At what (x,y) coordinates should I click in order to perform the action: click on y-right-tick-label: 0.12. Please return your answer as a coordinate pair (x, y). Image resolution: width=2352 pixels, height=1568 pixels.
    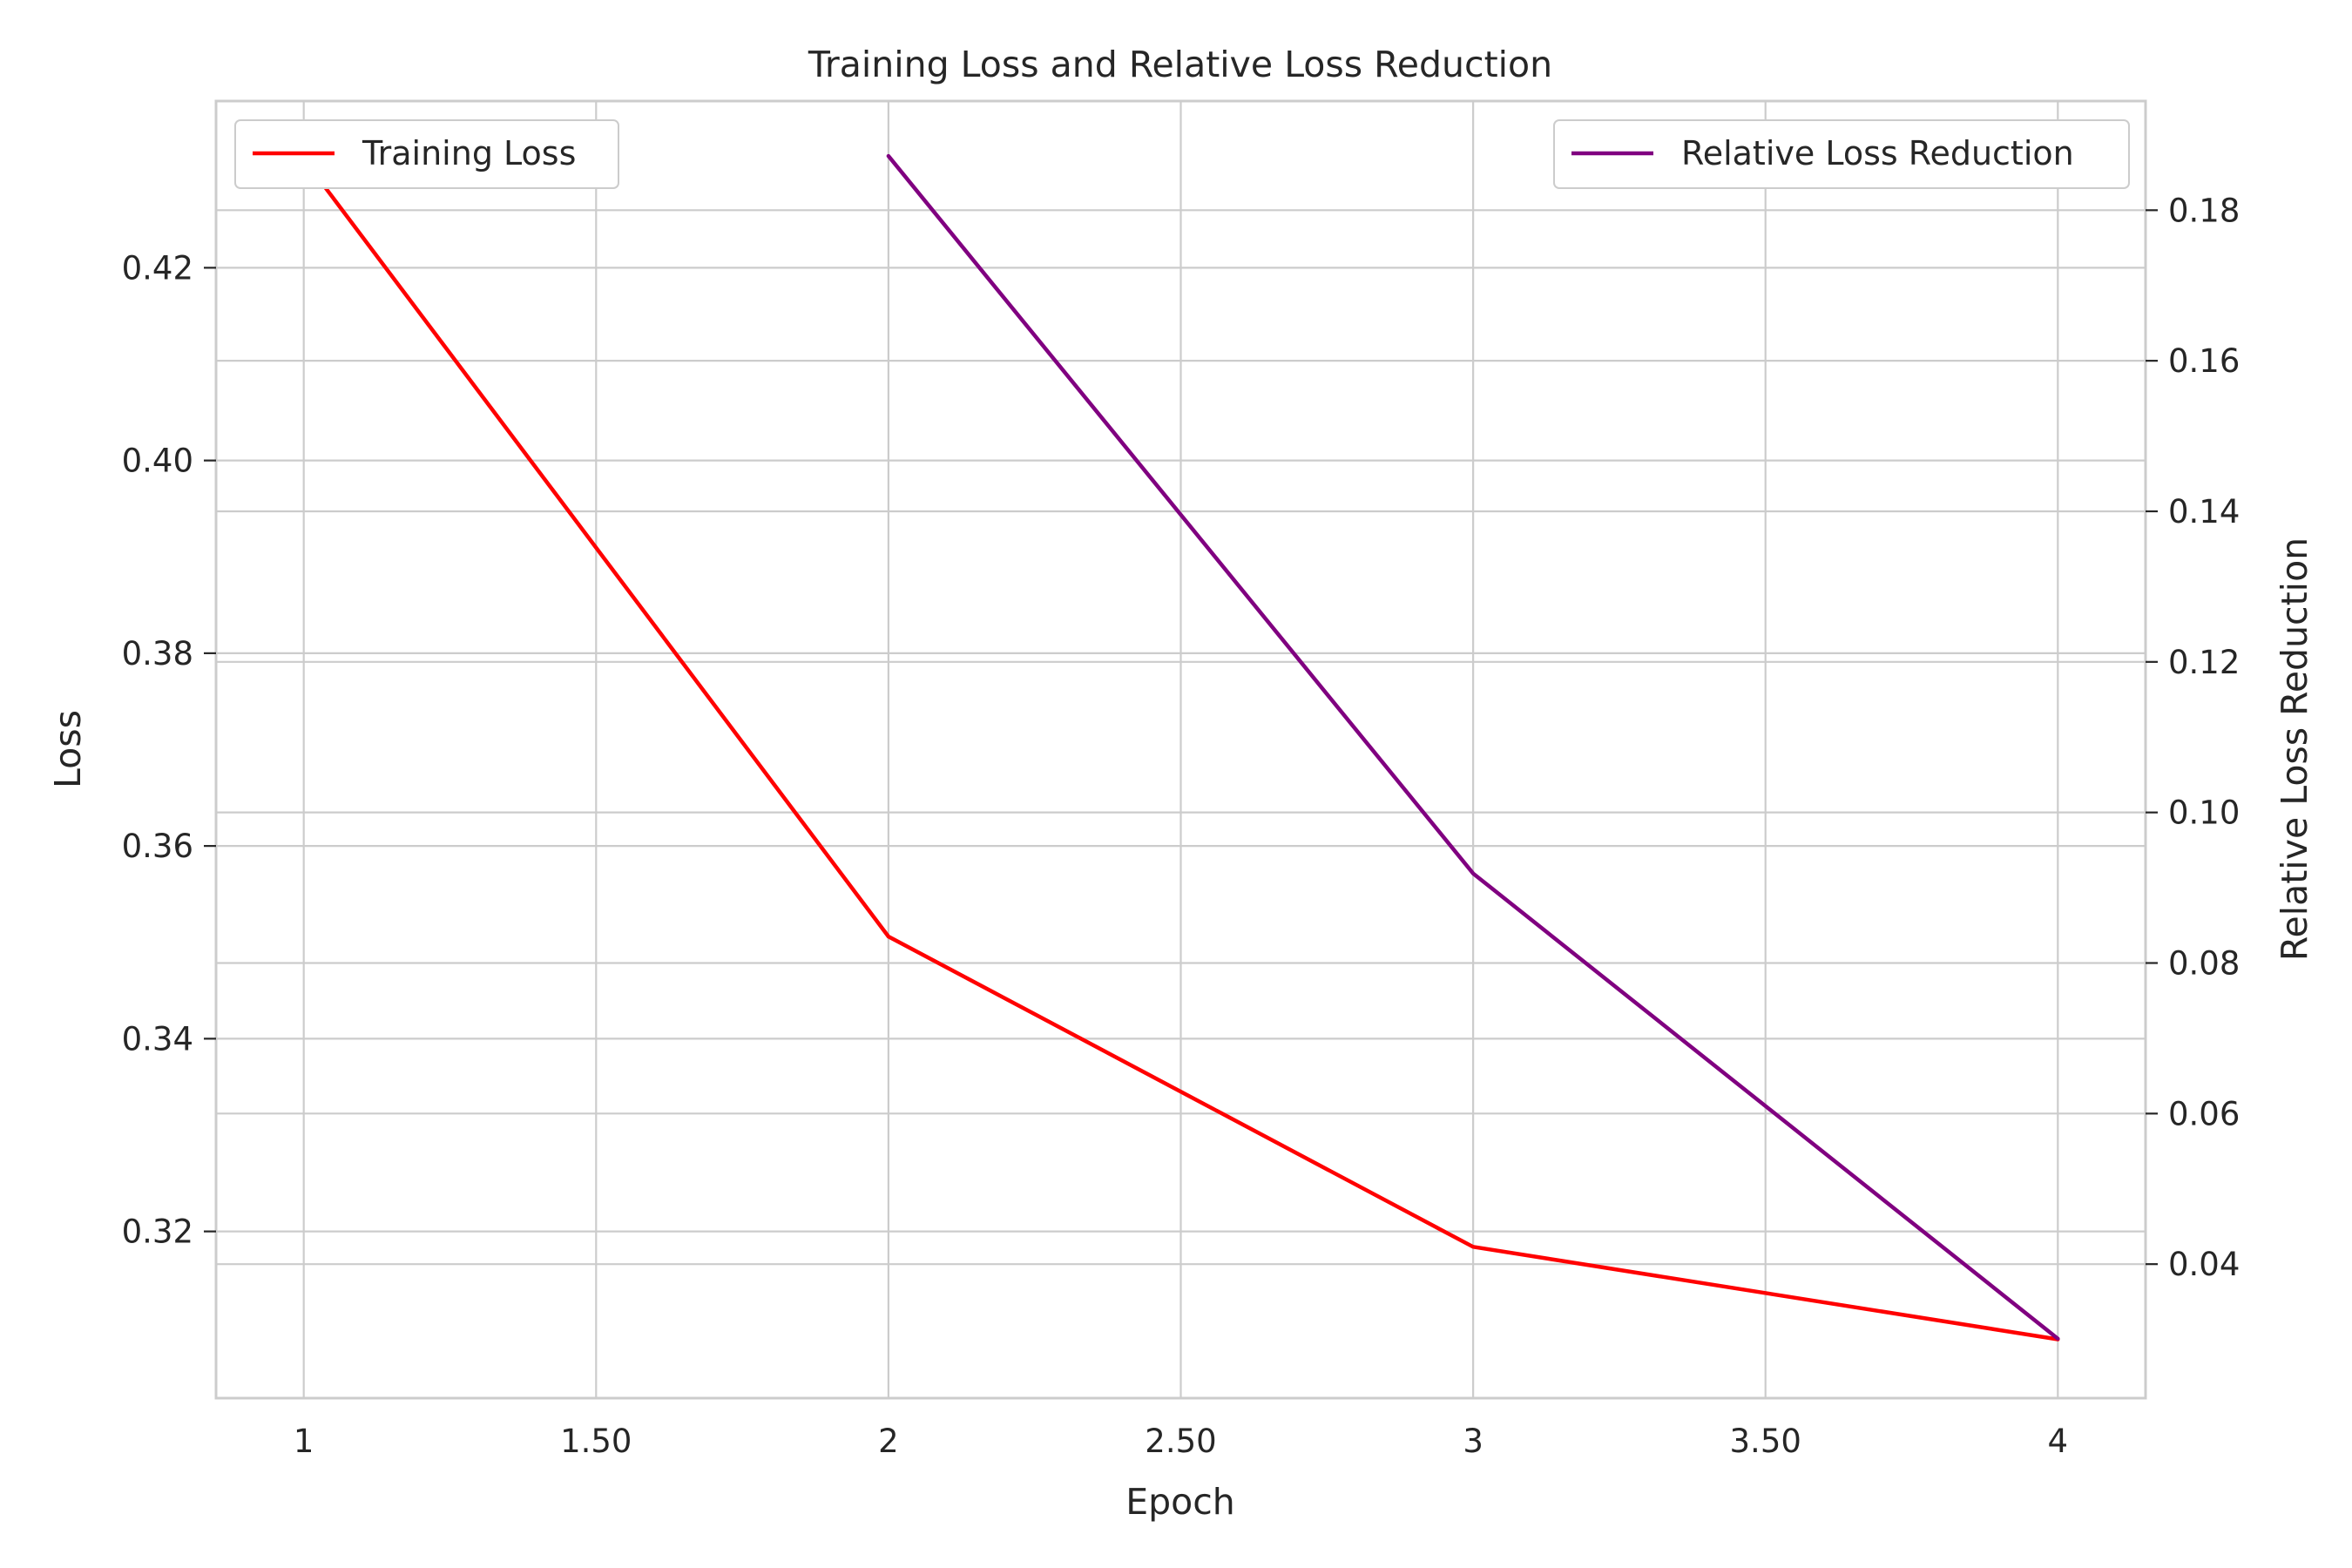
    Looking at the image, I should click on (2204, 662).